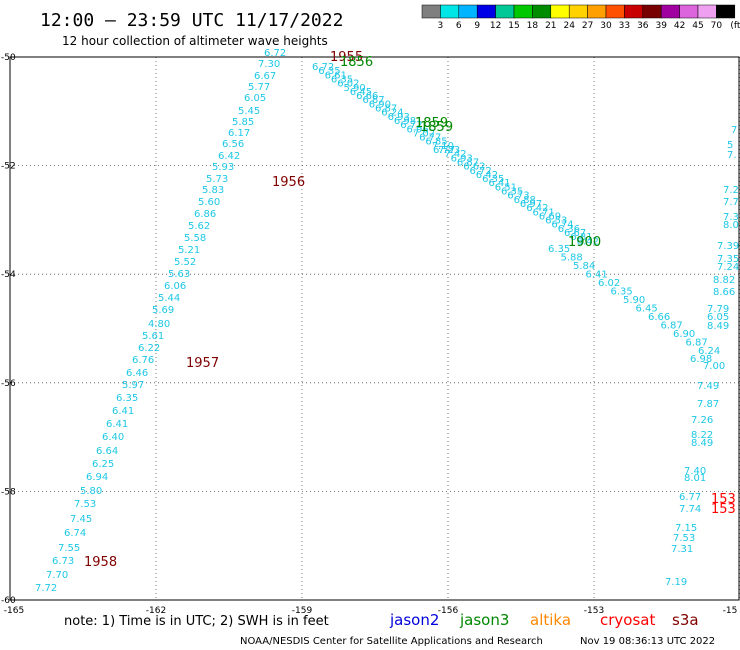  I want to click on swh-label: 5, so click(730, 145).